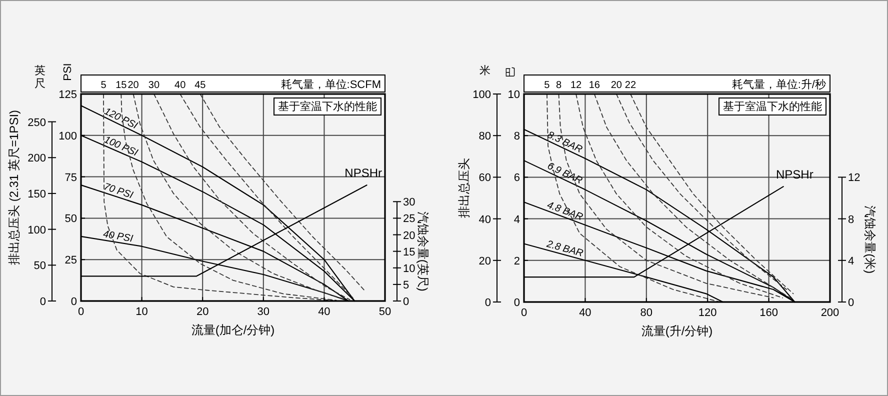 The width and height of the screenshot is (888, 396). I want to click on y2-tick-label: 12, so click(854, 178).